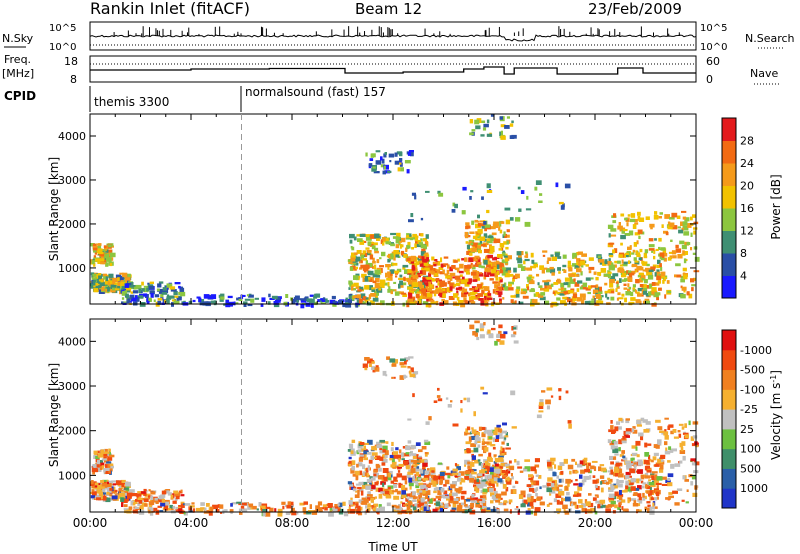  Describe the element at coordinates (696, 523) in the screenshot. I see `x-tick-label: 00:00` at that location.